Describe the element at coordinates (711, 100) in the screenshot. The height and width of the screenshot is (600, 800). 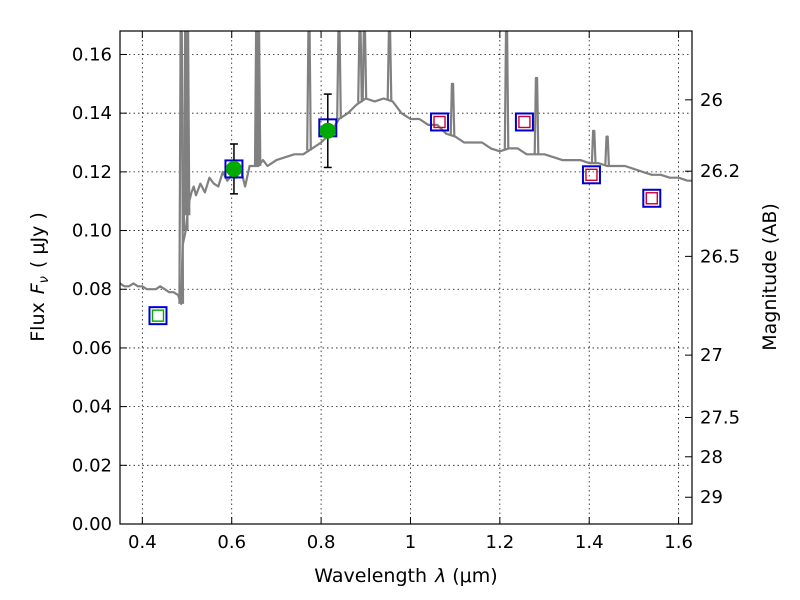
I see `magnitude-tick-label: 26` at that location.